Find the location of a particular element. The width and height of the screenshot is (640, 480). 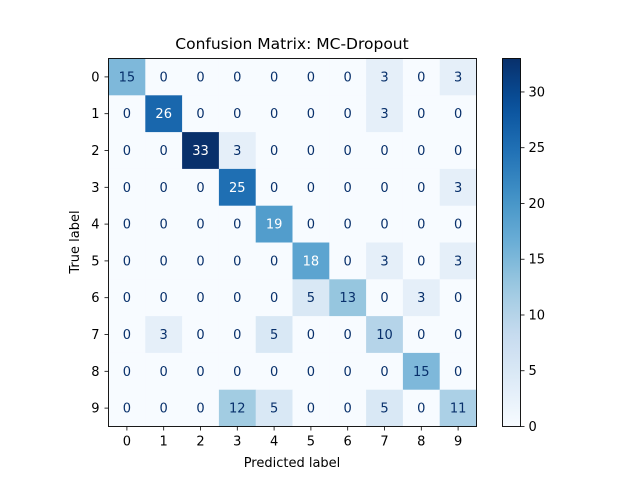

cell-value-label: 18 is located at coordinates (311, 261).